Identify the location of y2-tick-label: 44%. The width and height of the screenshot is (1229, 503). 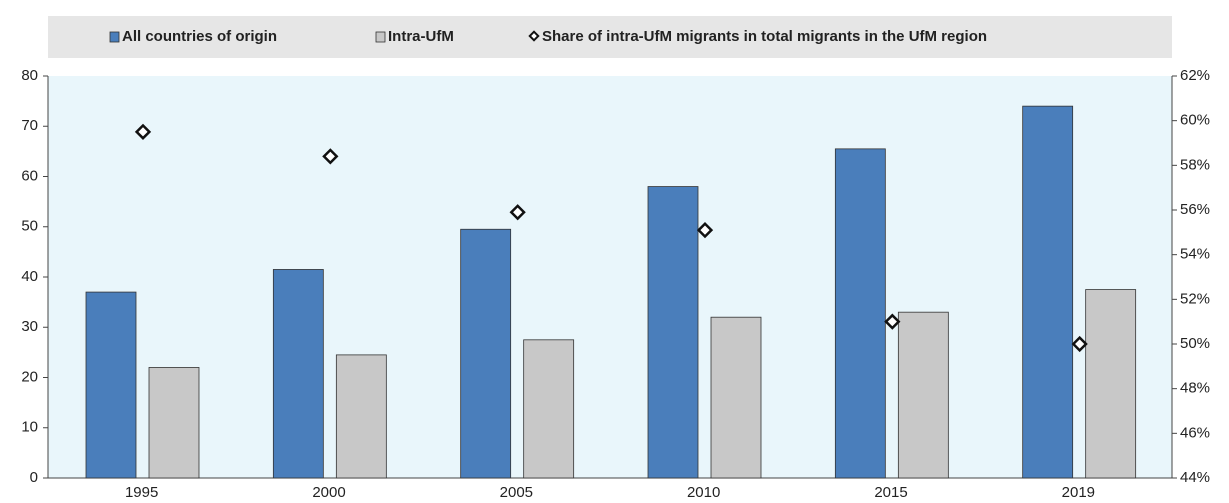
(1195, 477).